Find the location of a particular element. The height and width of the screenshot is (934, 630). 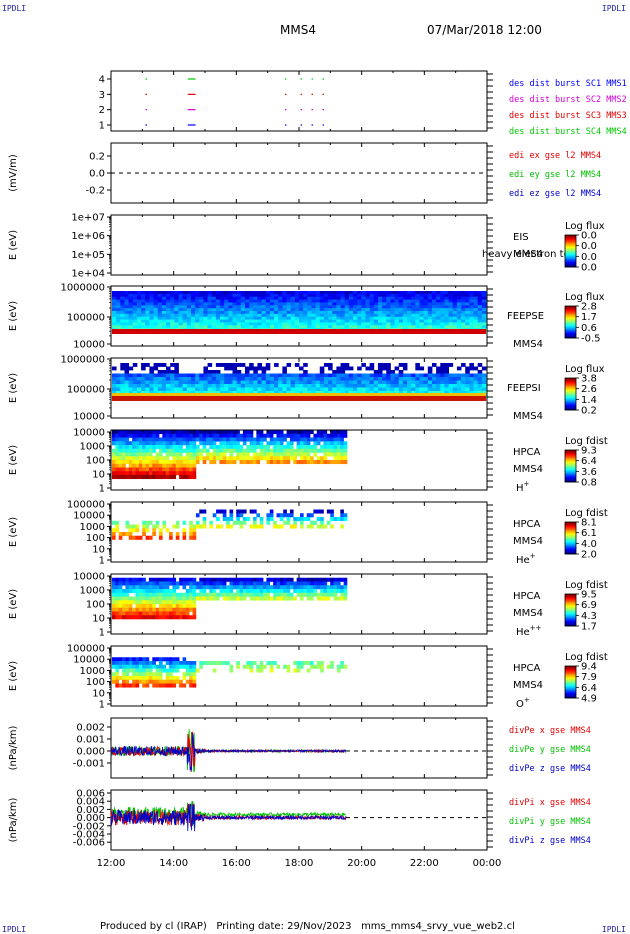

hpca-o-colorbar-cell is located at coordinates (570, 696).